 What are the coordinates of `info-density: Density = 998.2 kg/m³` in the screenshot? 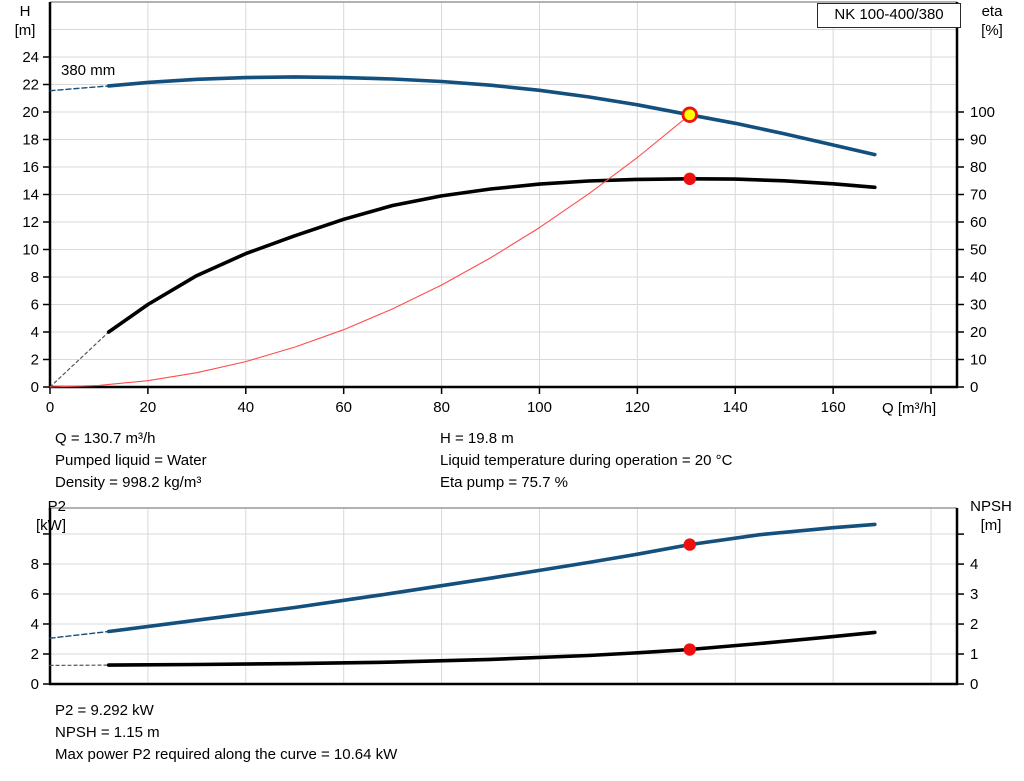 It's located at (128, 482).